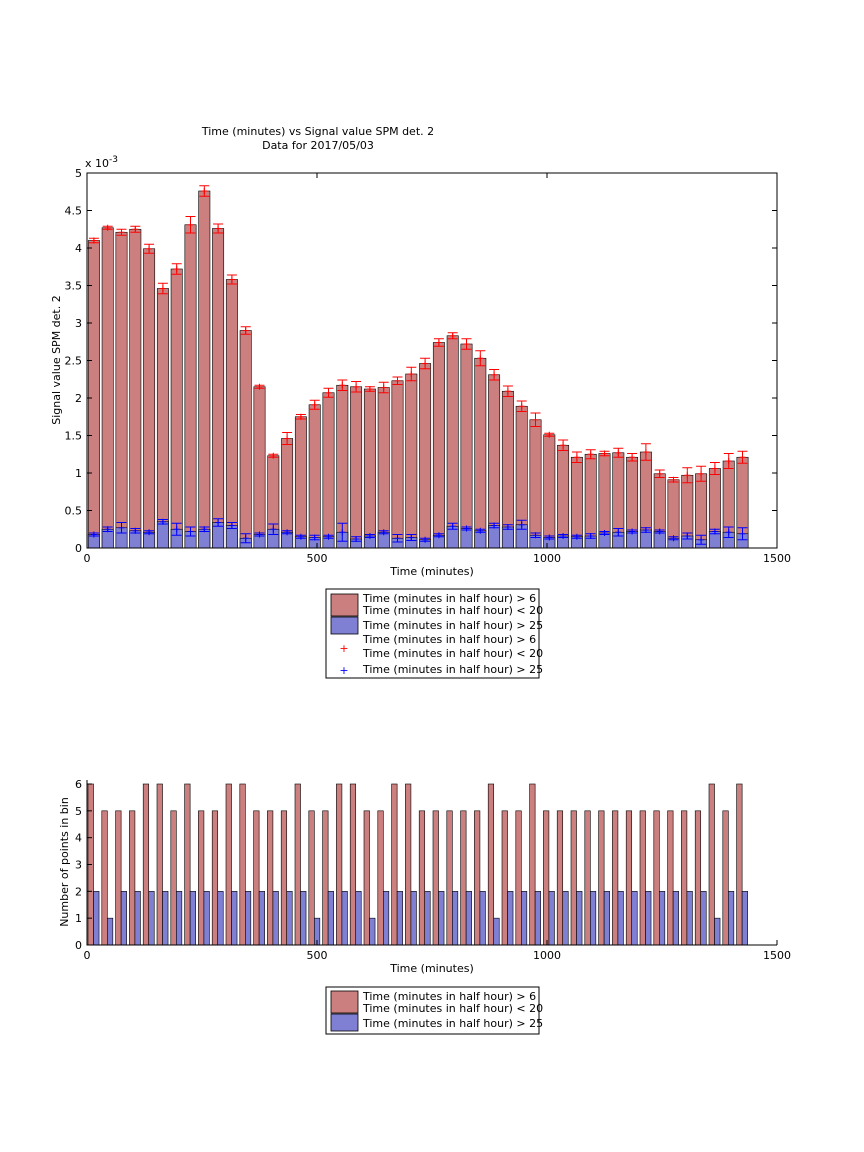 Image resolution: width=864 pixels, height=1152 pixels. Describe the element at coordinates (78, 248) in the screenshot. I see `chart-1-y-tick-label: 4` at that location.